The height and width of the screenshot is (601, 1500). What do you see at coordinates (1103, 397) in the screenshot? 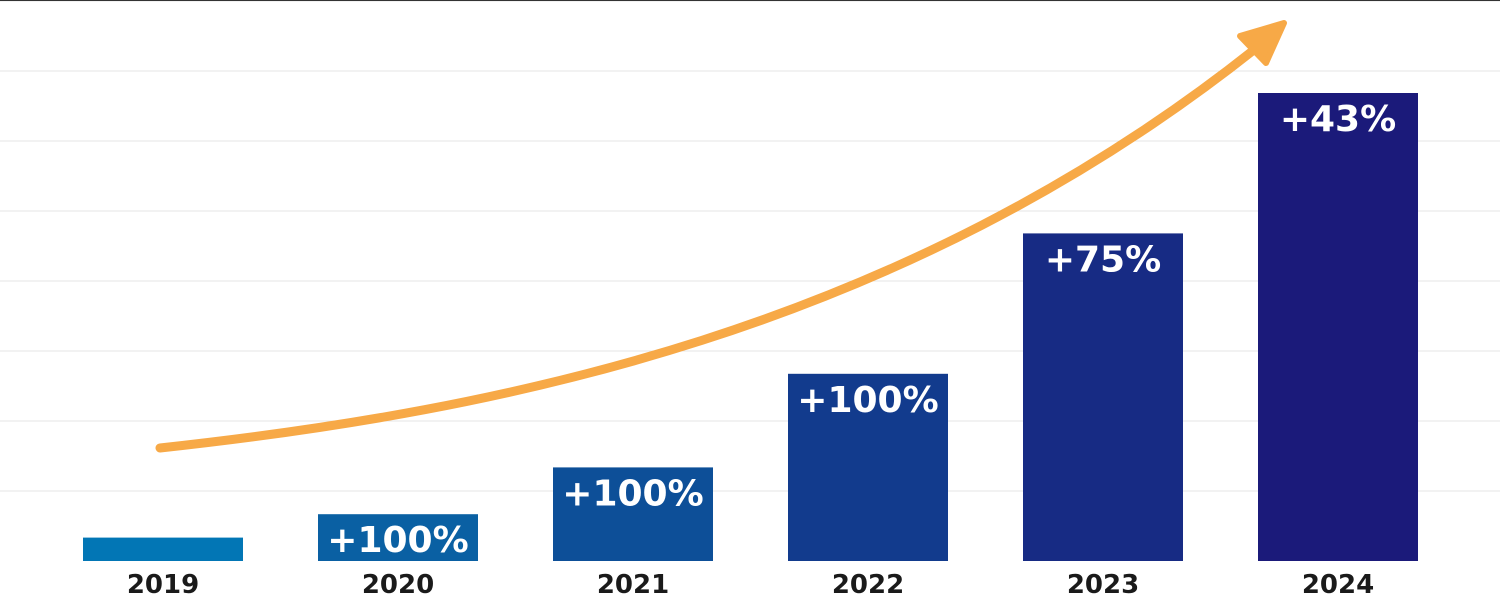
I see `bar-2023` at bounding box center [1103, 397].